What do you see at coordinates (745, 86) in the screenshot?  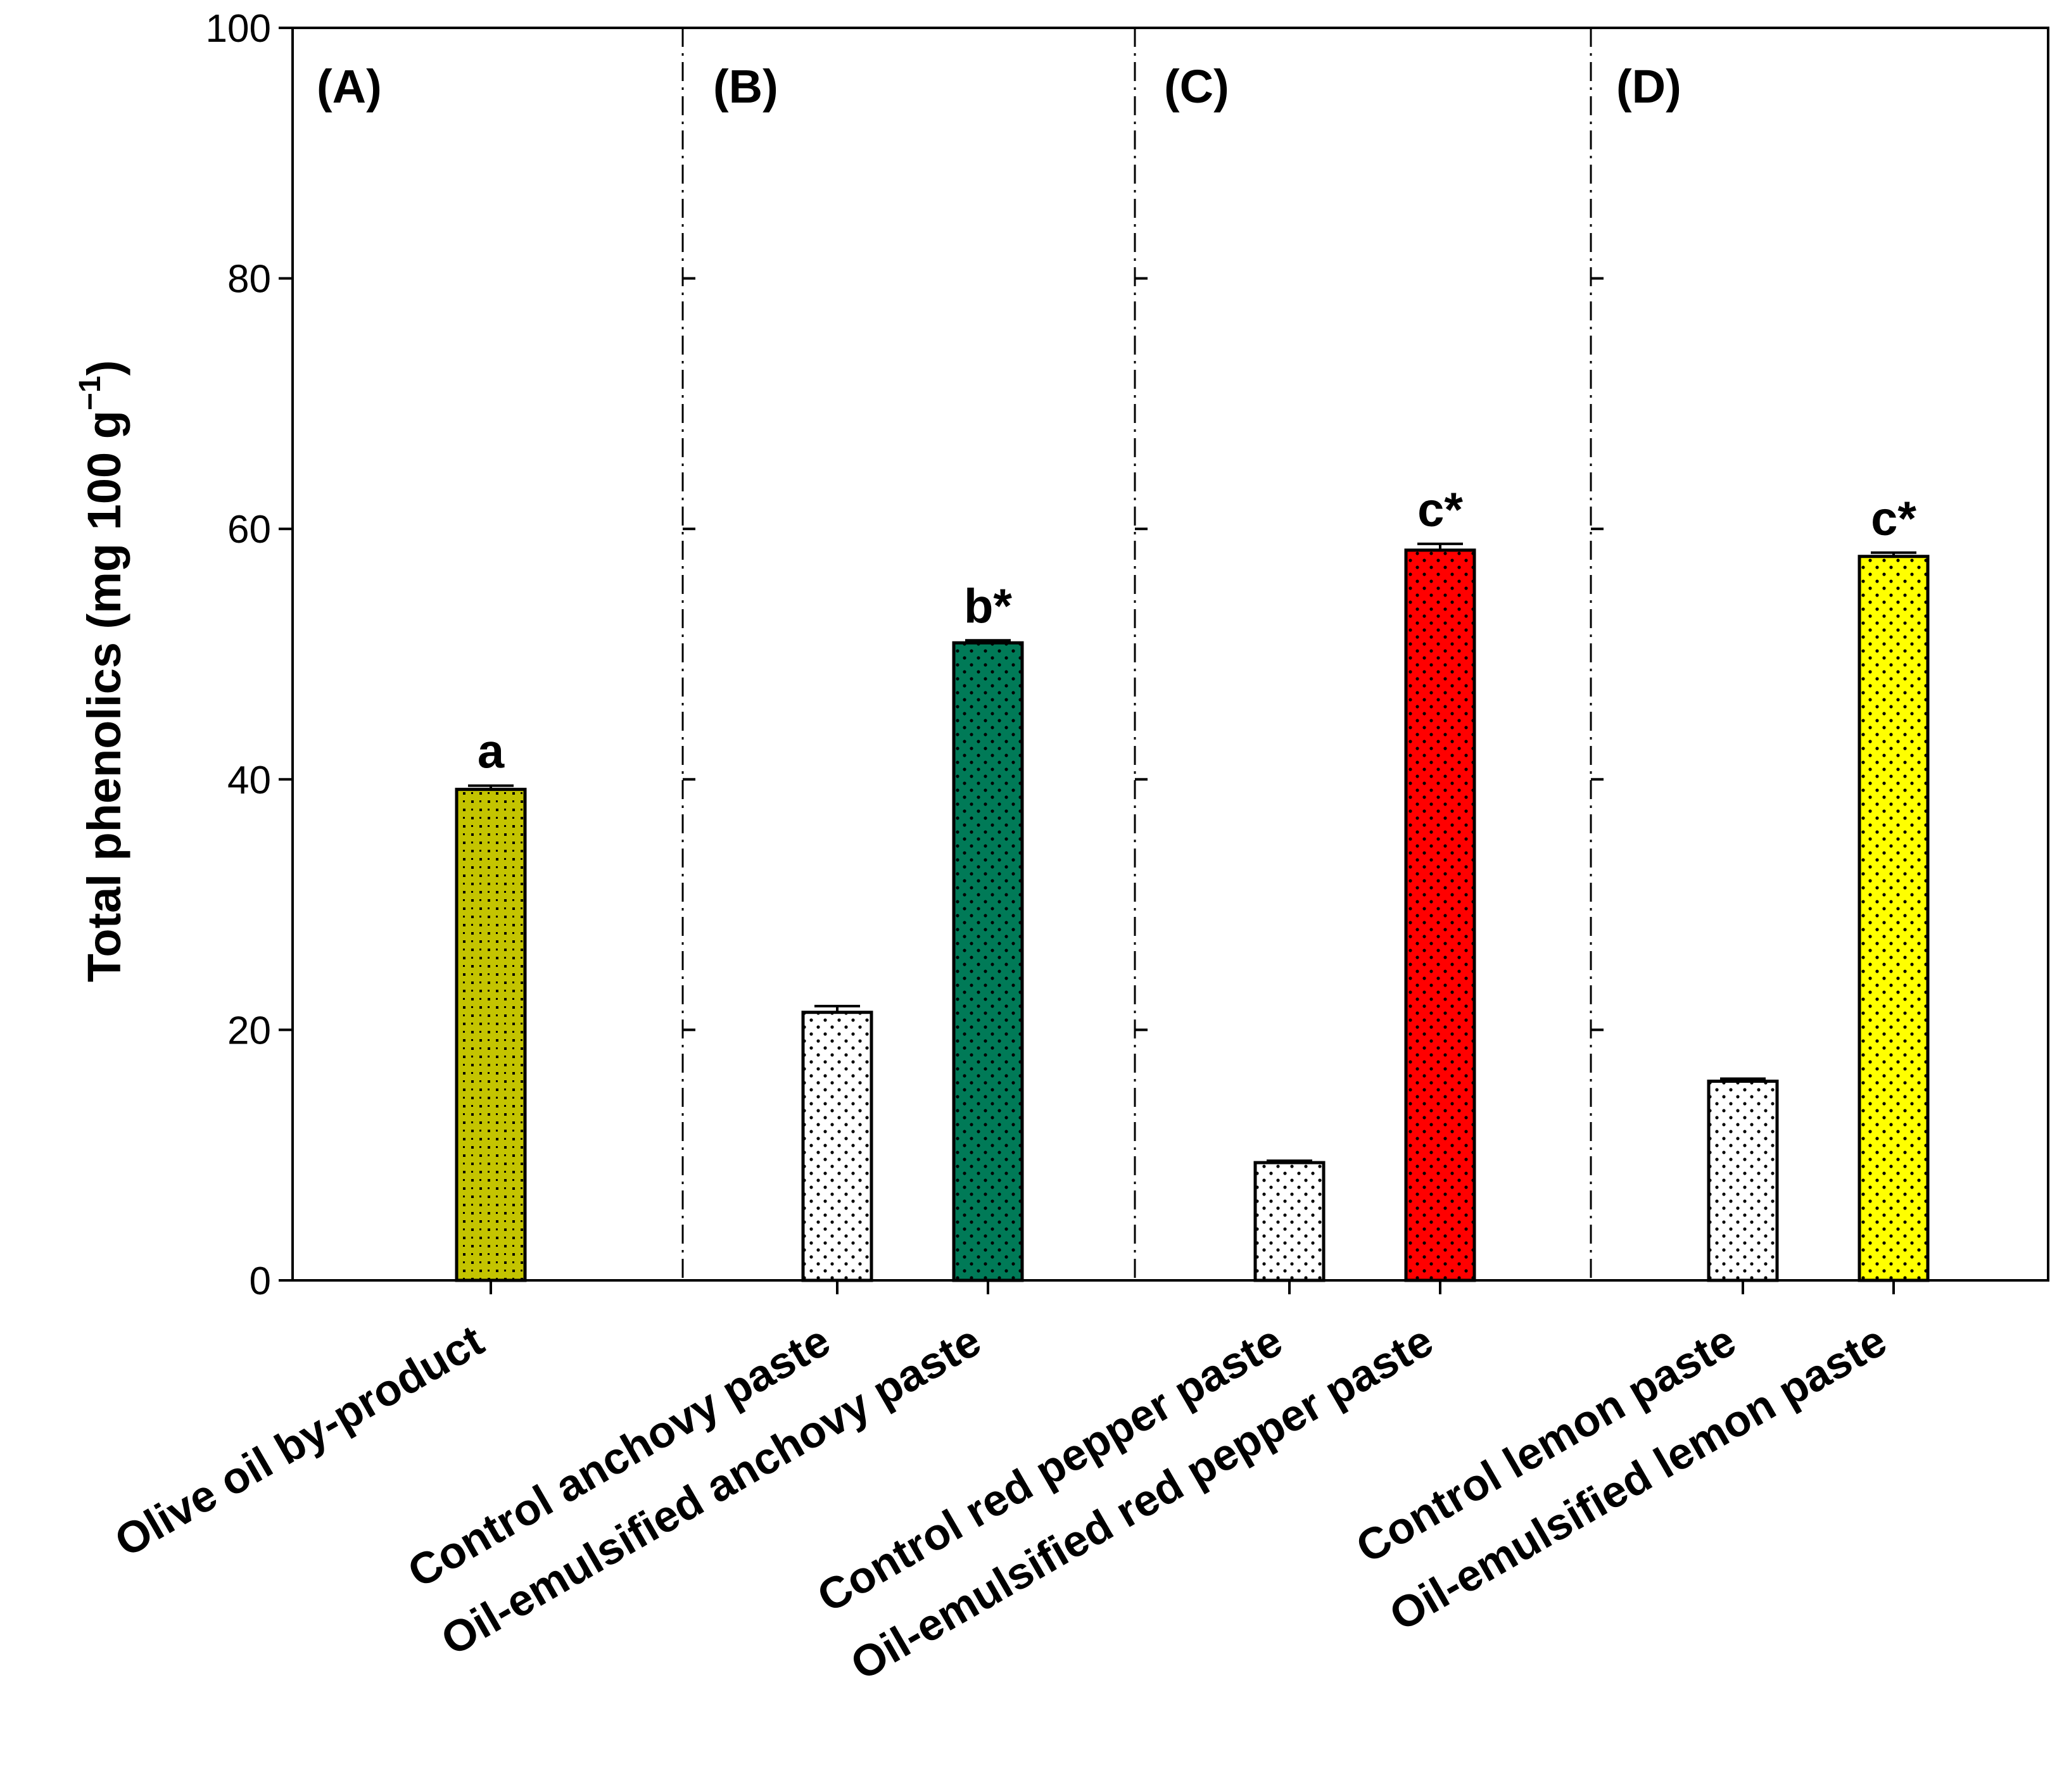 I see `panel-label: (B)` at bounding box center [745, 86].